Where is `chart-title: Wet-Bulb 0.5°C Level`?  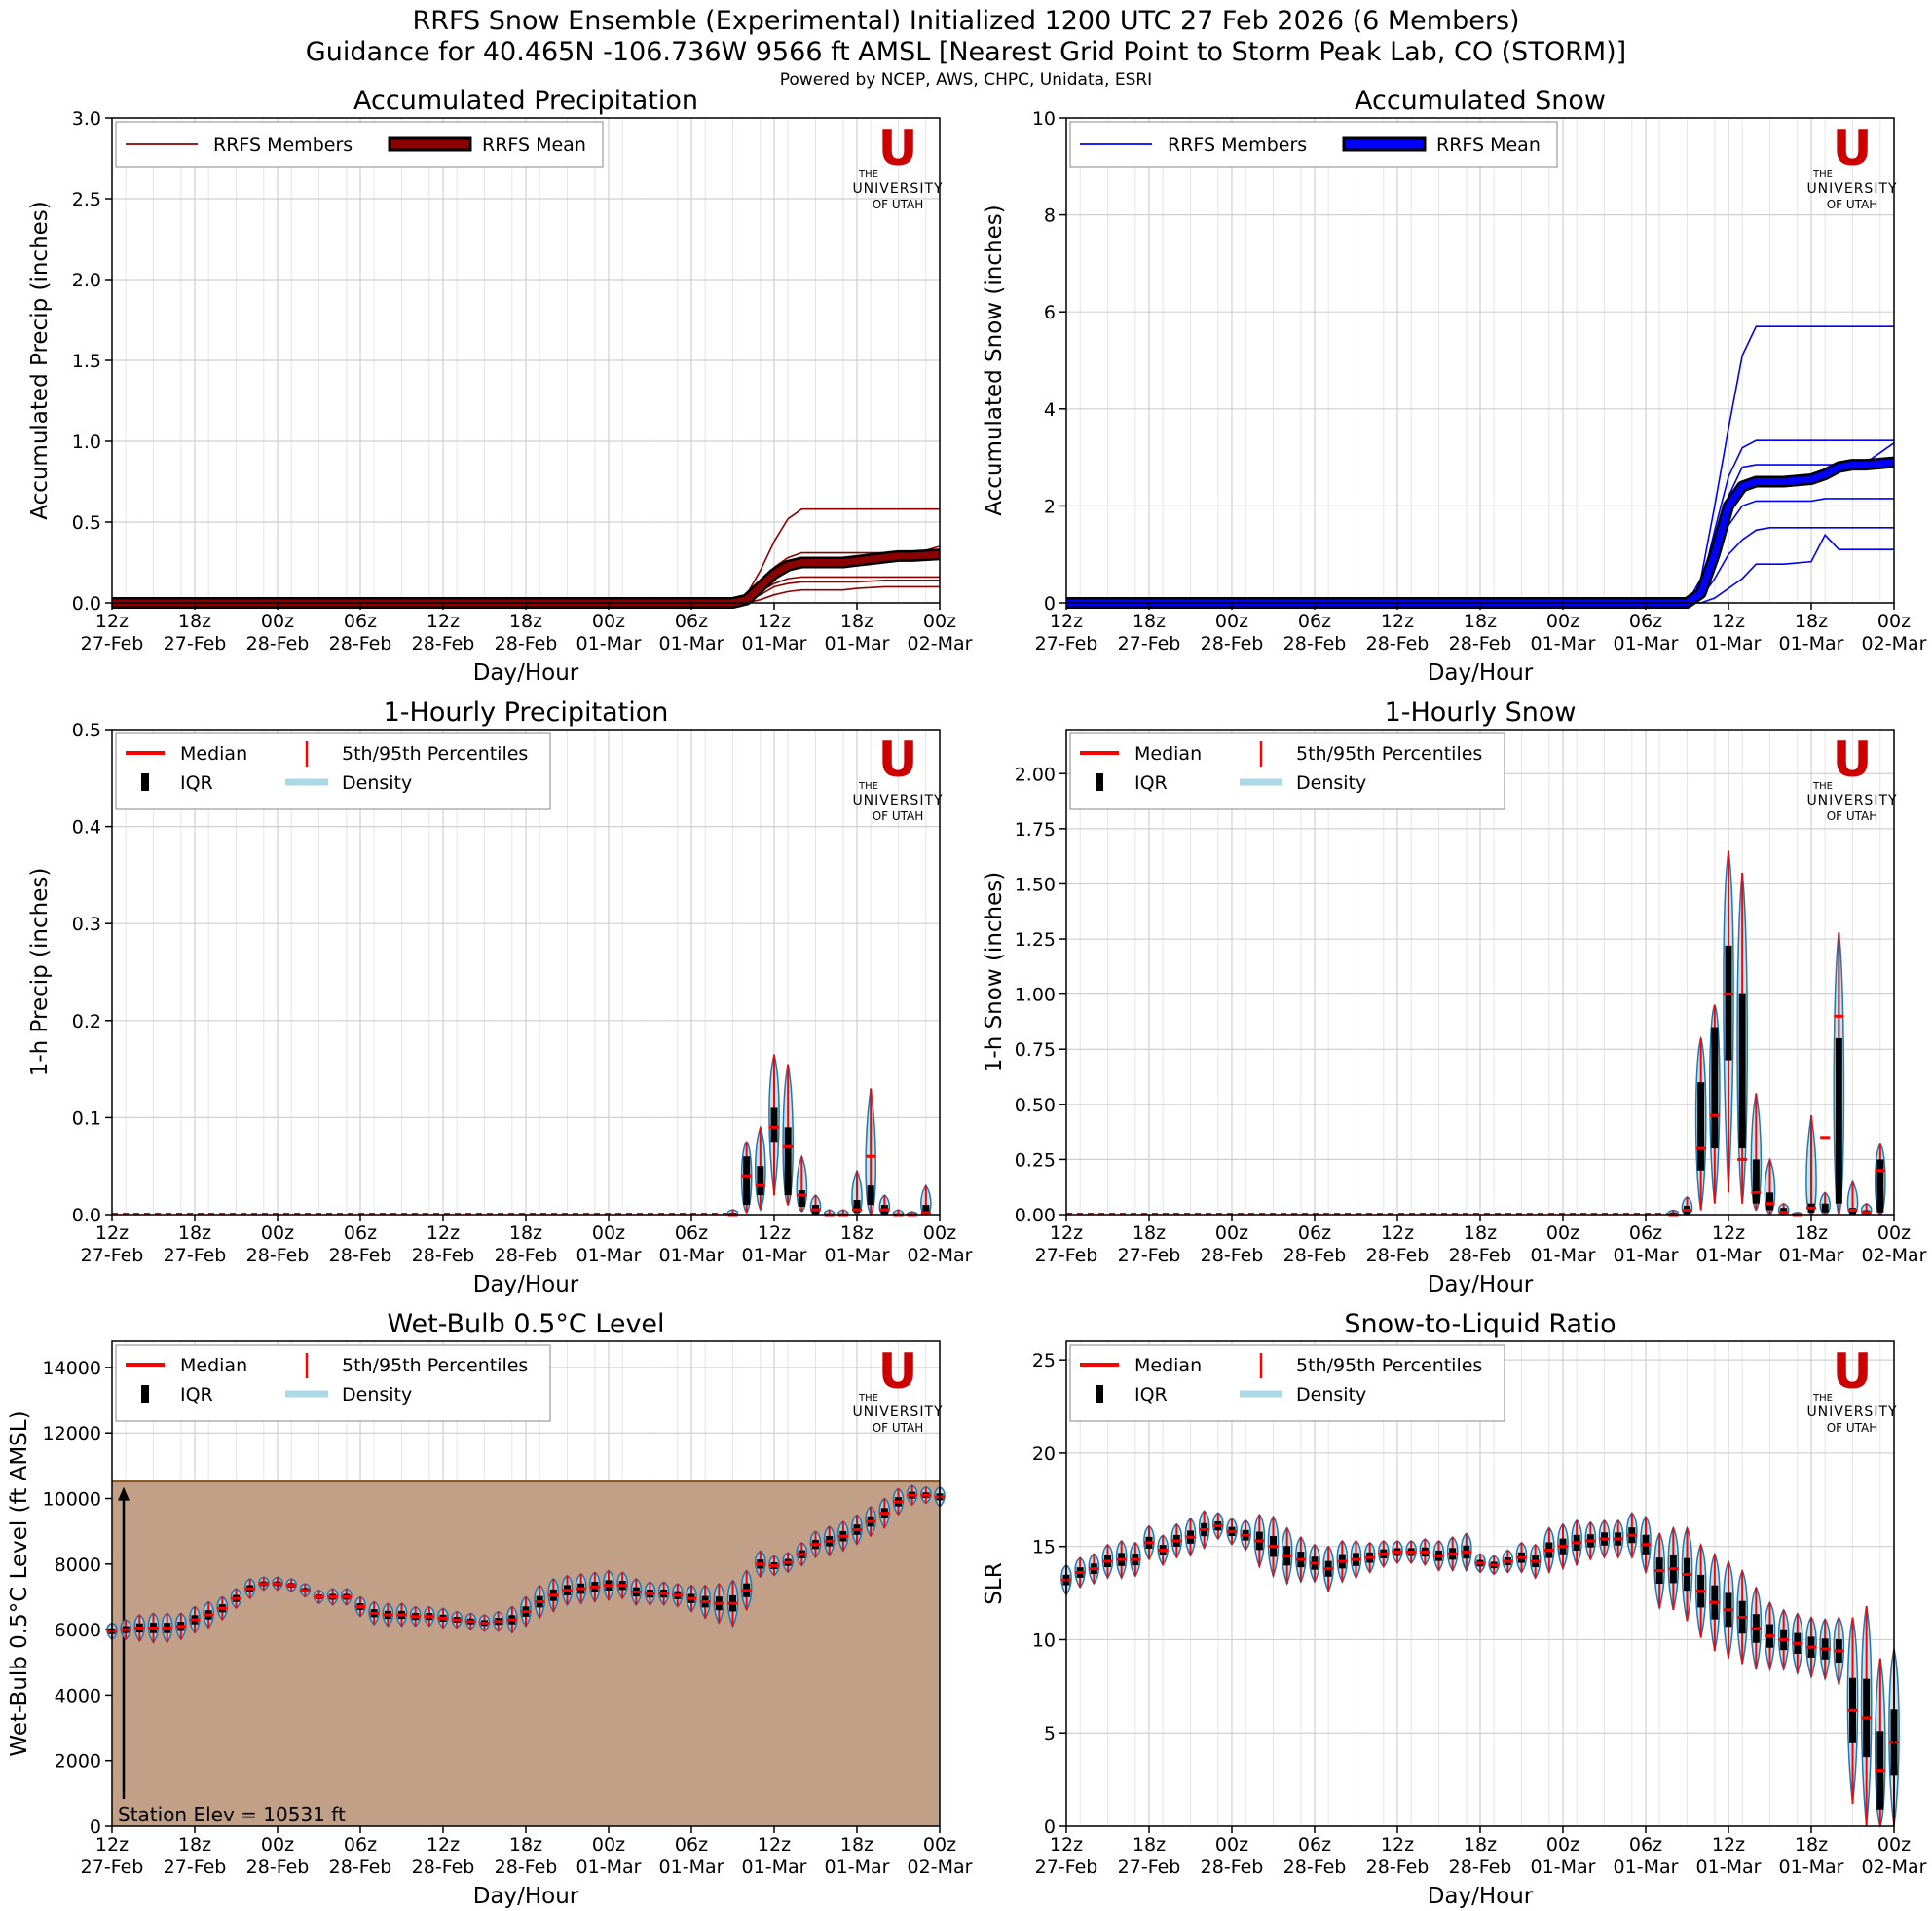
chart-title: Wet-Bulb 0.5°C Level is located at coordinates (525, 1324).